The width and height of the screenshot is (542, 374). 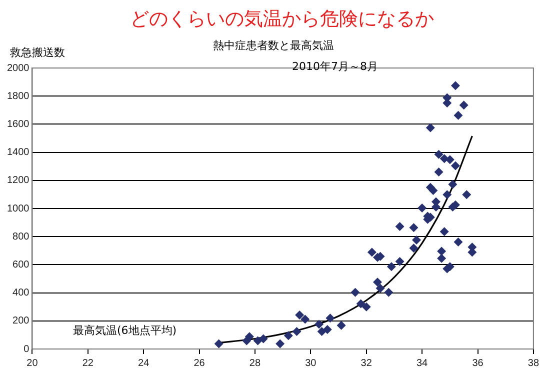 I want to click on y-tick-label: 1800, so click(x=18, y=96).